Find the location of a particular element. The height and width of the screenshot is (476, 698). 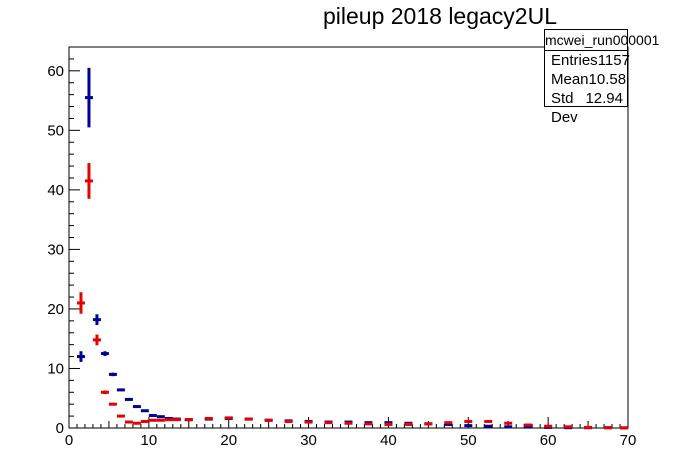

stats-row-entries: Entries 1157 is located at coordinates (587, 60).